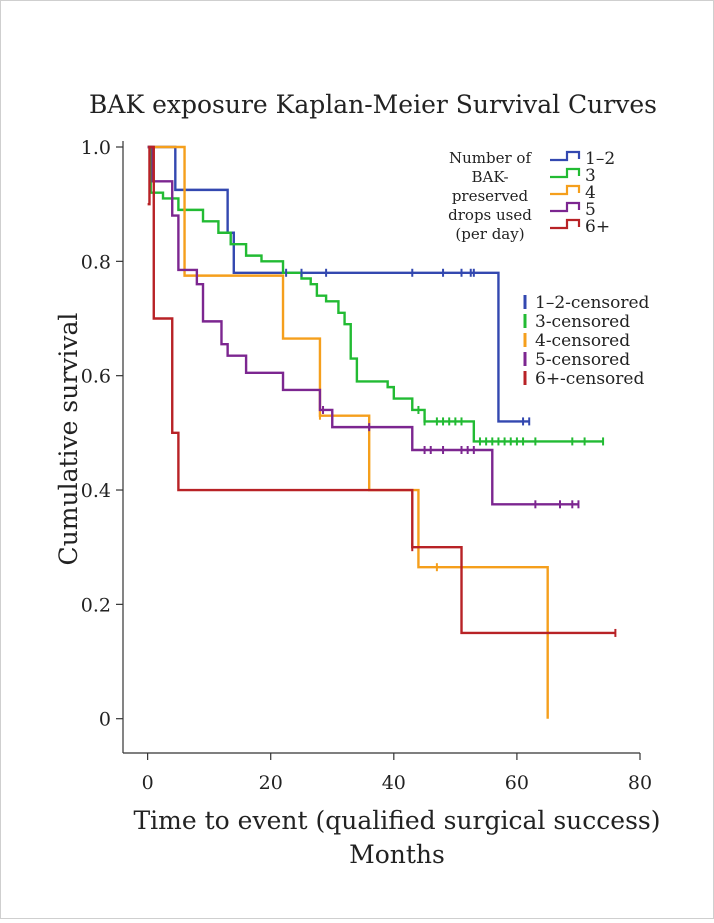 This screenshot has width=714, height=923. Describe the element at coordinates (590, 210) in the screenshot. I see `legend-label-5: 5` at that location.